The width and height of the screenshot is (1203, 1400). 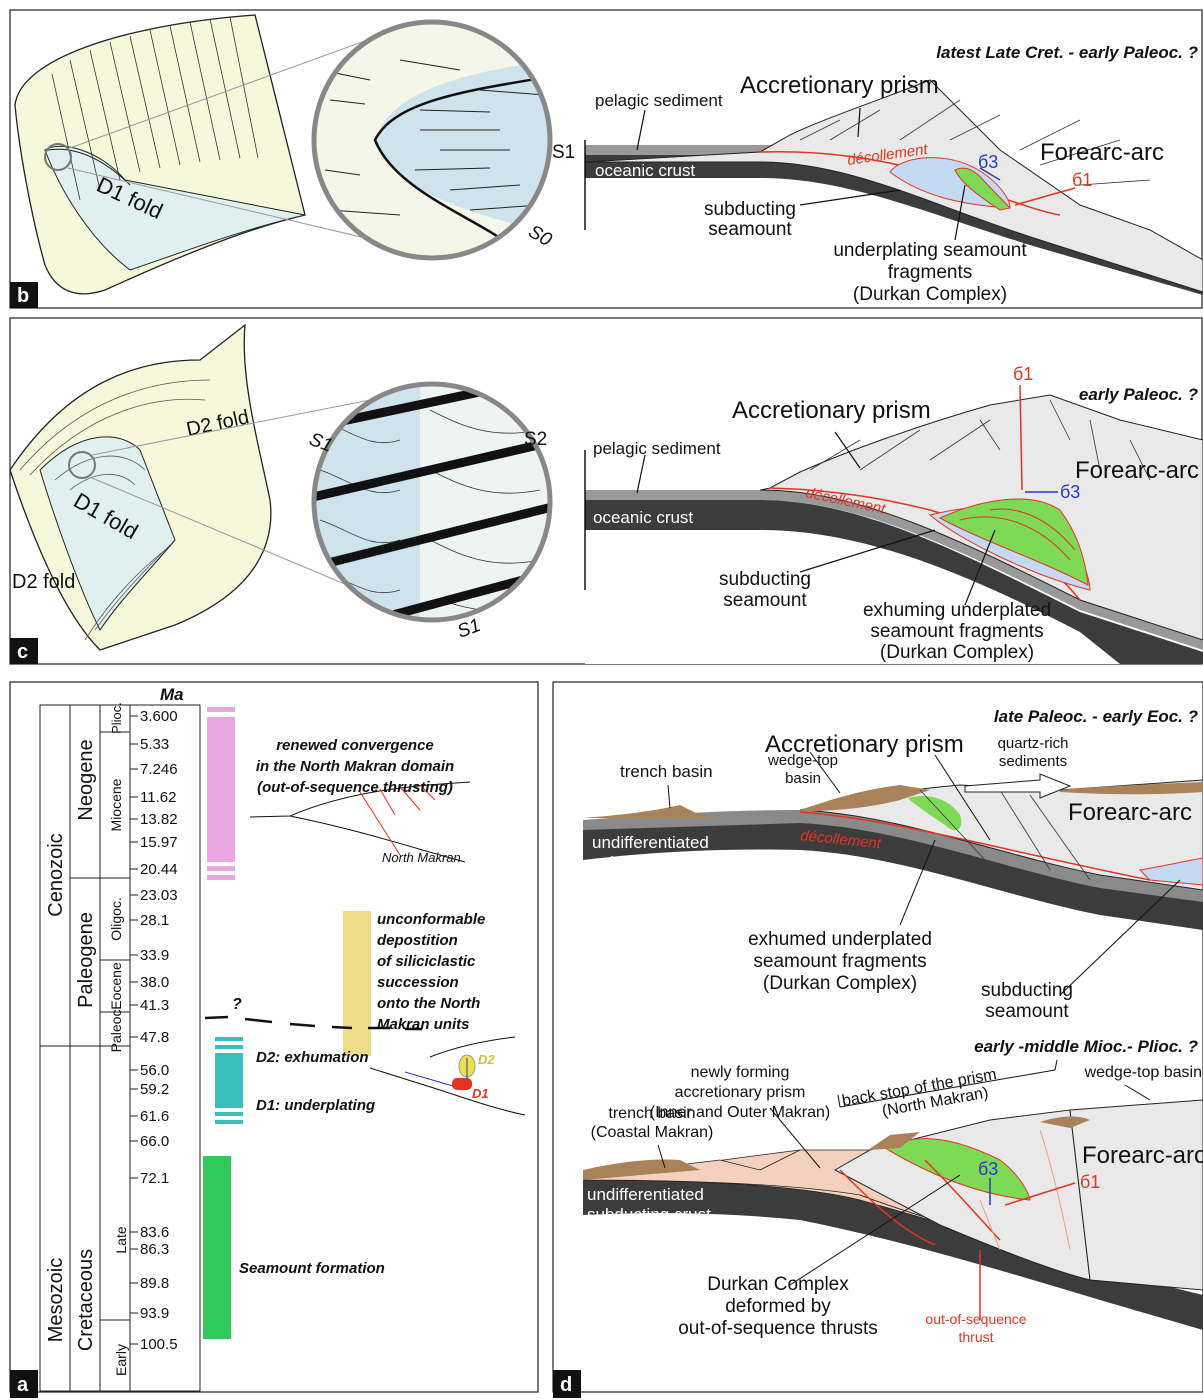 I want to click on epoch-eocene: Eocene, so click(x=116, y=986).